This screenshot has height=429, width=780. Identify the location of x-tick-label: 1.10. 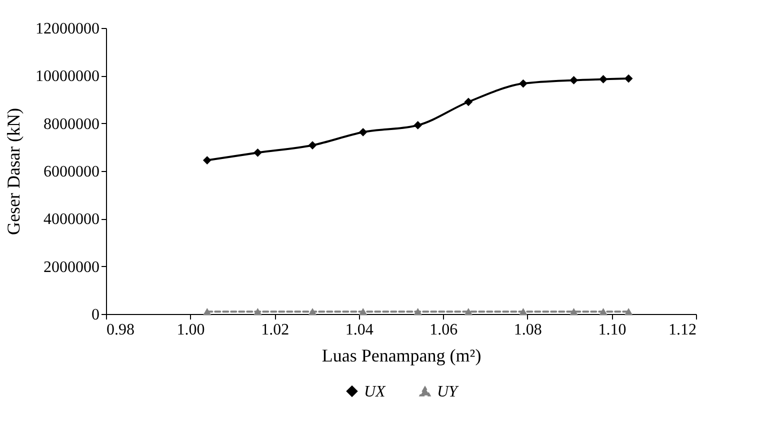
(612, 330).